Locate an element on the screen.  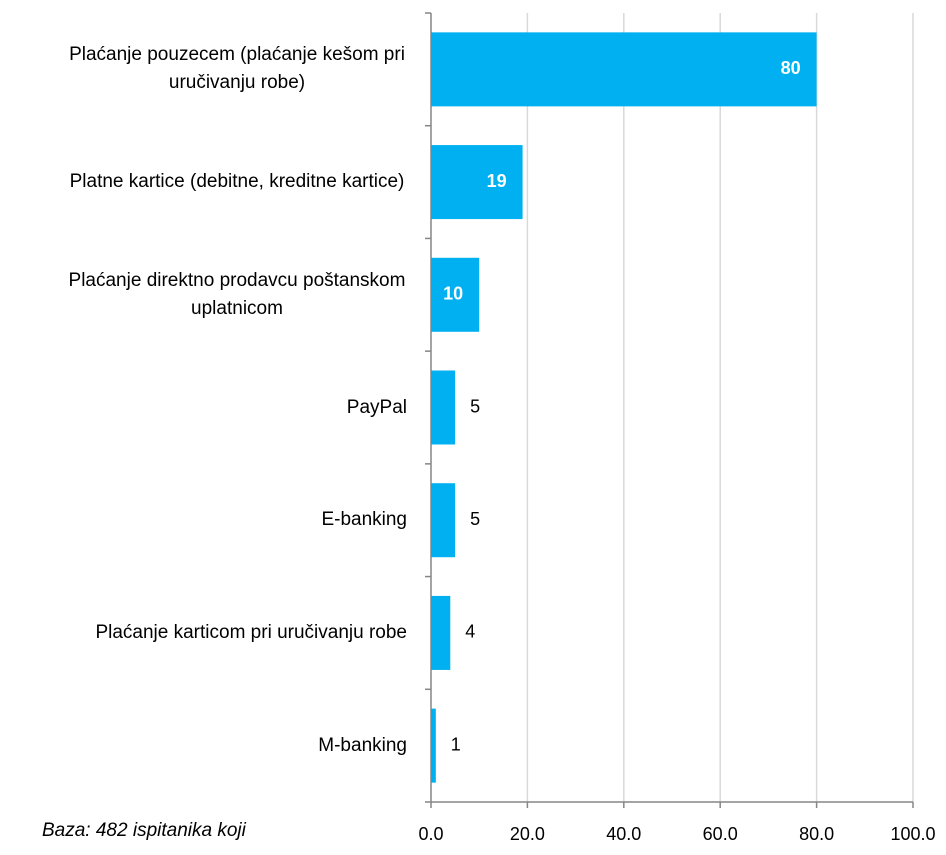
data-label: 10 is located at coordinates (453, 294).